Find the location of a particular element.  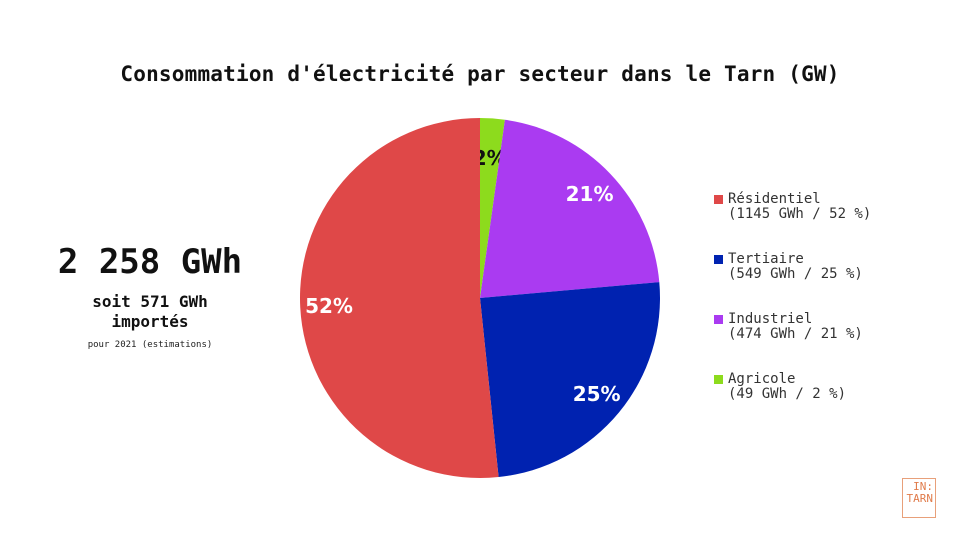

in-tarn-logo-icon: IN: TARN is located at coordinates (919, 498).